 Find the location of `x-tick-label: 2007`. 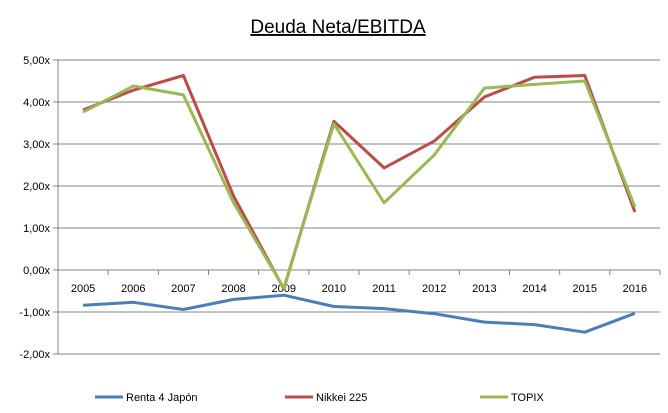

x-tick-label: 2007 is located at coordinates (183, 289).